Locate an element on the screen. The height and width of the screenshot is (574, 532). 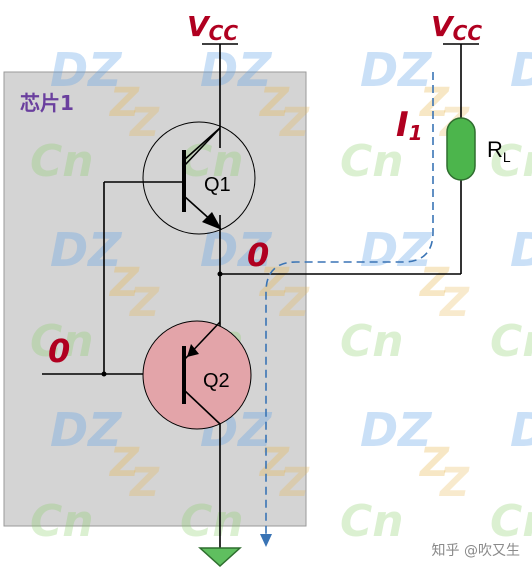
input-logic-value: 0 is located at coordinates (59, 351).